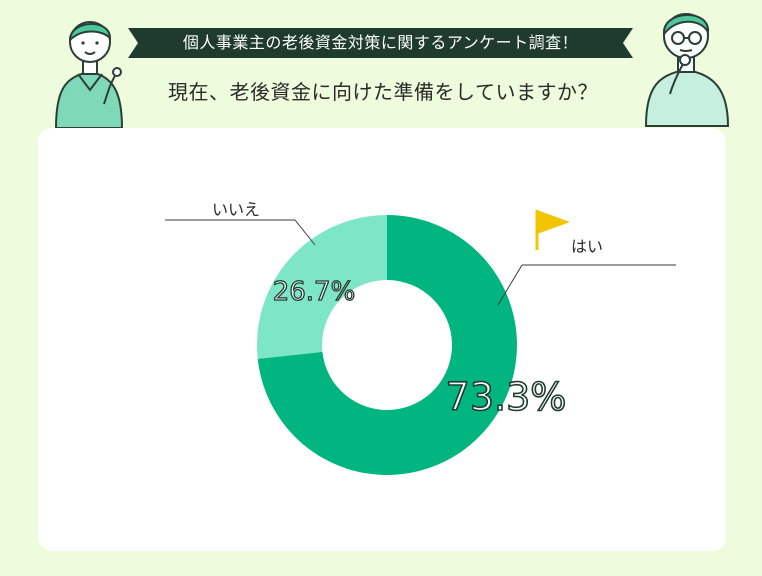 This screenshot has width=762, height=576. I want to click on category-label-yes: はい, so click(587, 246).